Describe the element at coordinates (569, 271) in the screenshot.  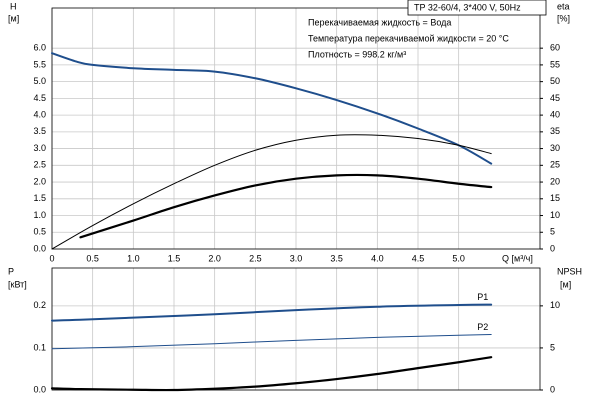
I see `y2-axis-label: NPSH` at that location.